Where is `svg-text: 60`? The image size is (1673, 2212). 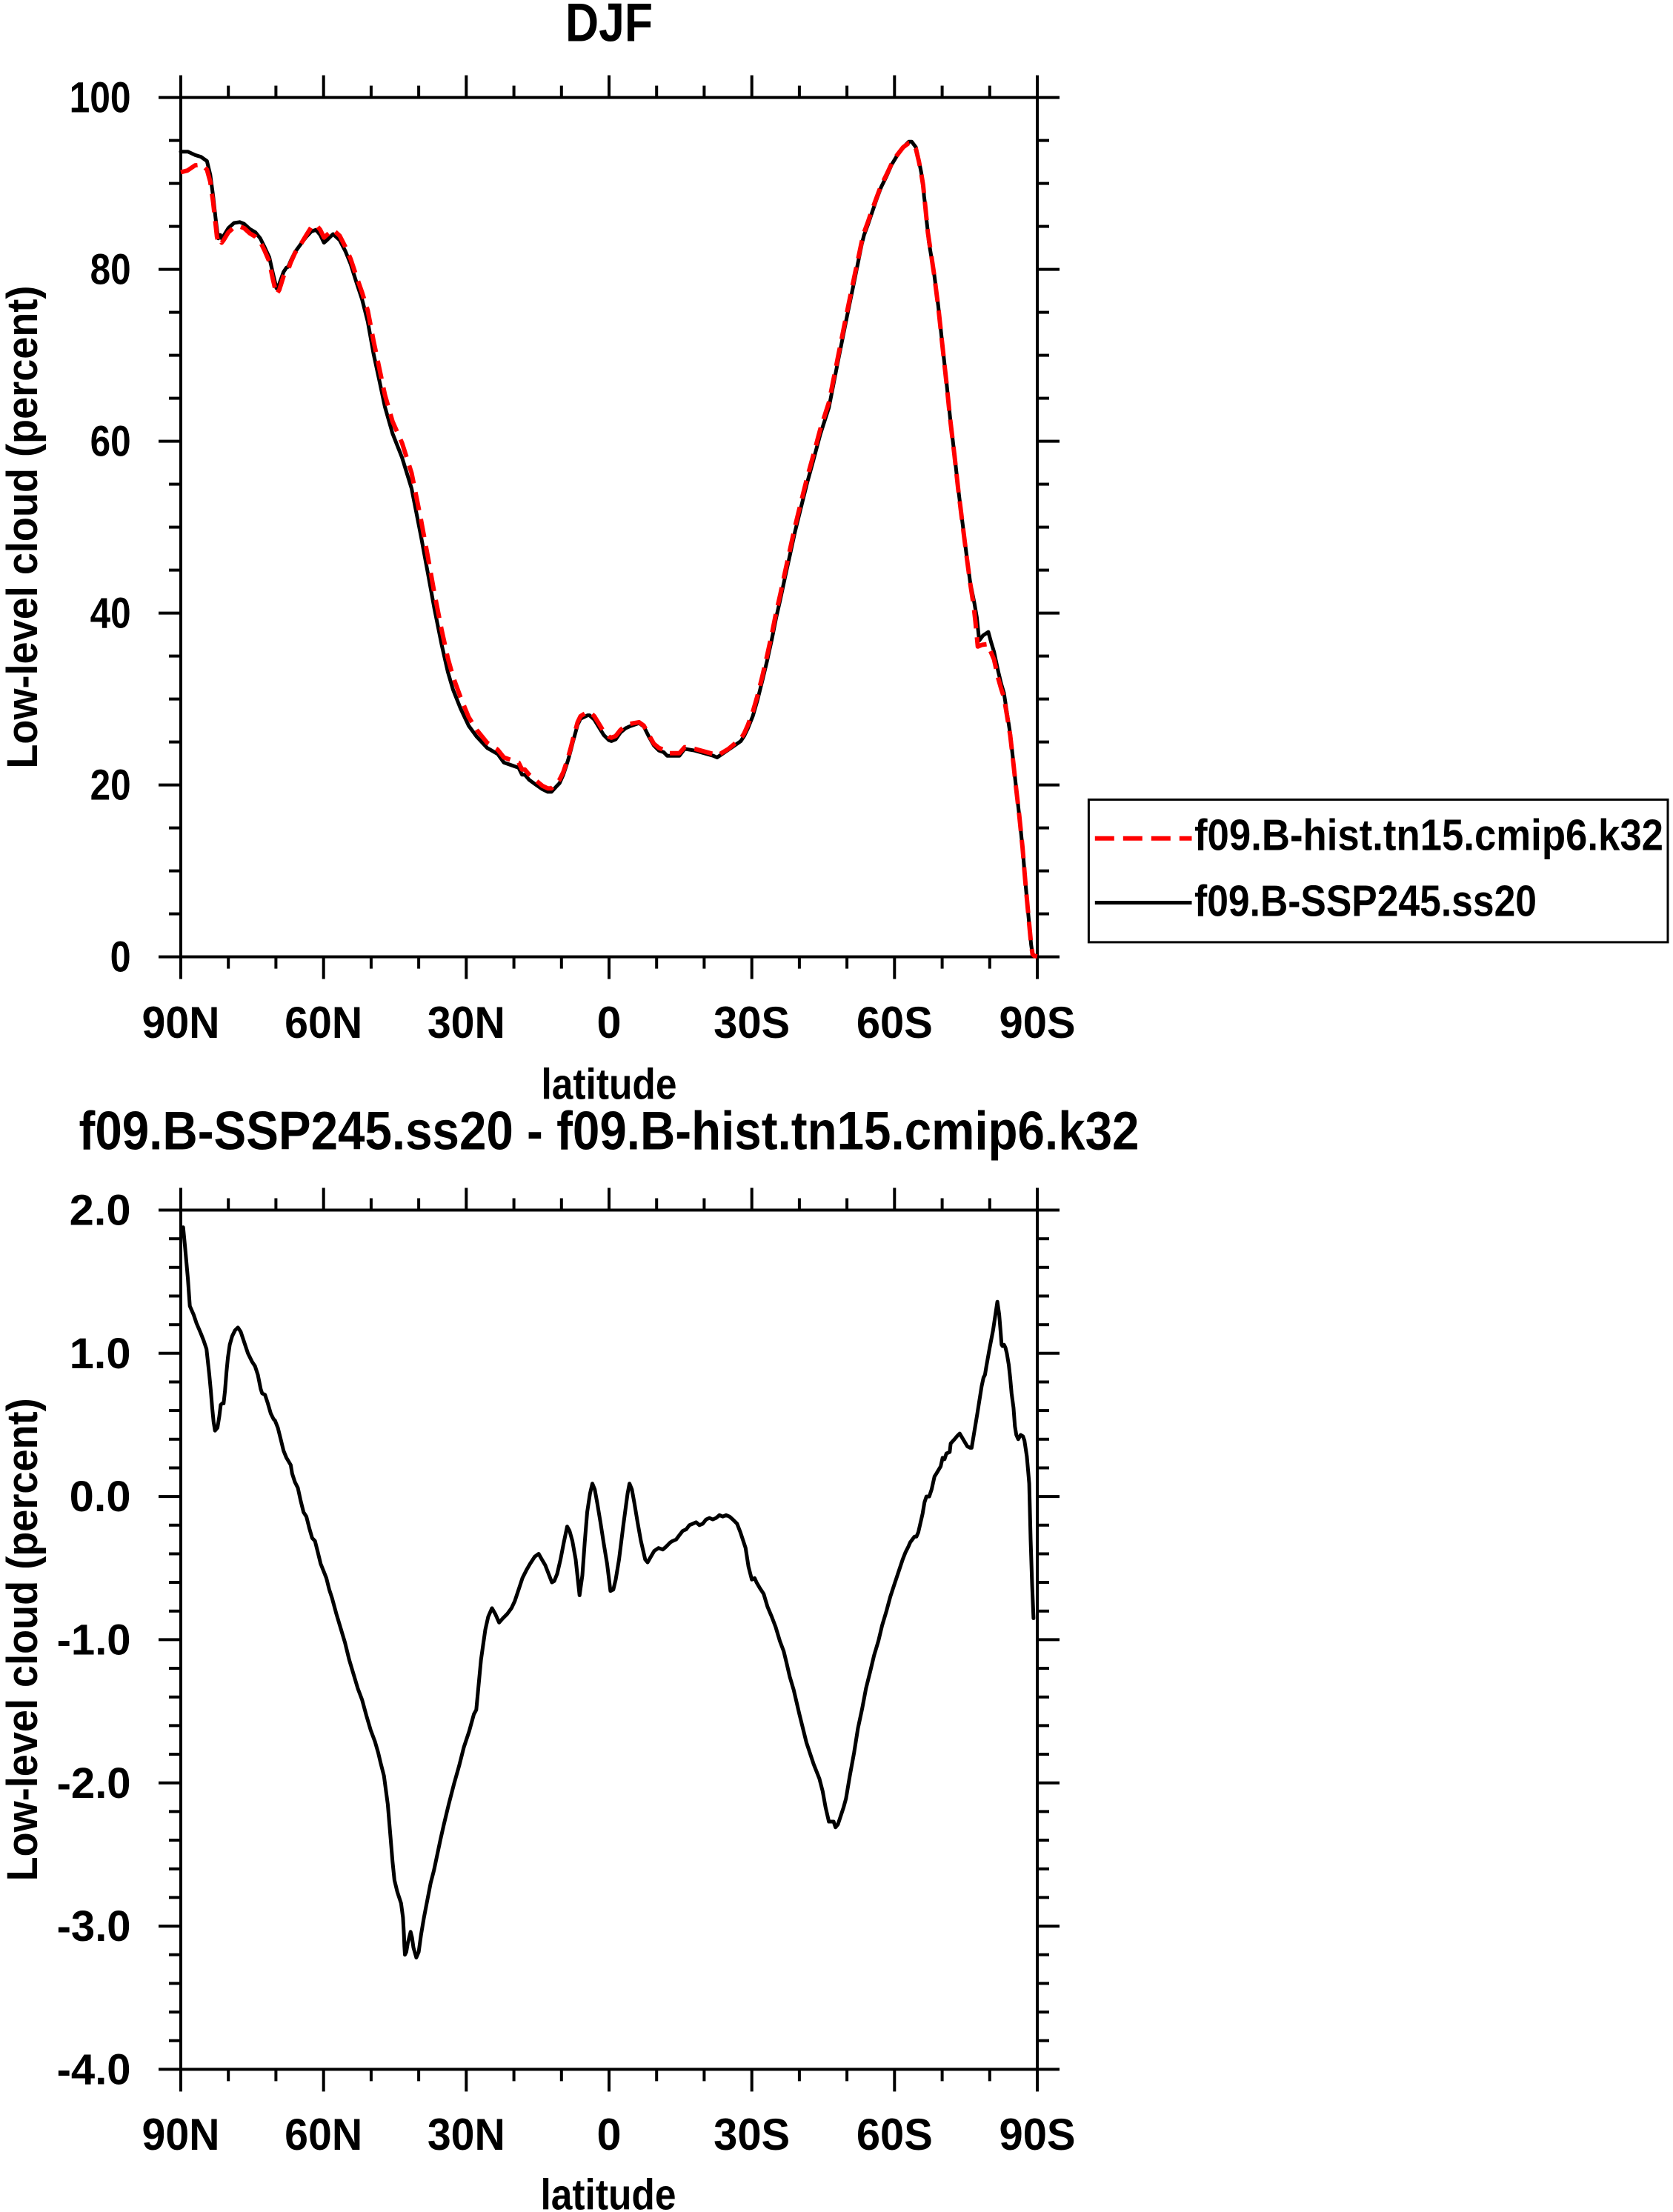 svg-text: 60 is located at coordinates (110, 442).